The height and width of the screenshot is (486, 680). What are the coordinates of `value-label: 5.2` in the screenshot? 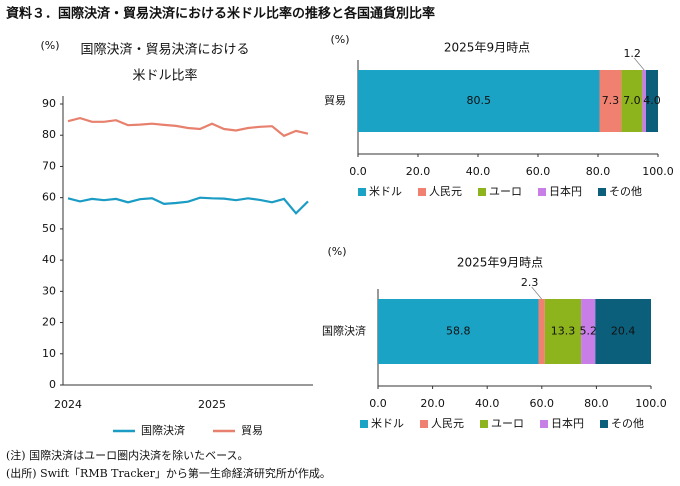 It's located at (588, 331).